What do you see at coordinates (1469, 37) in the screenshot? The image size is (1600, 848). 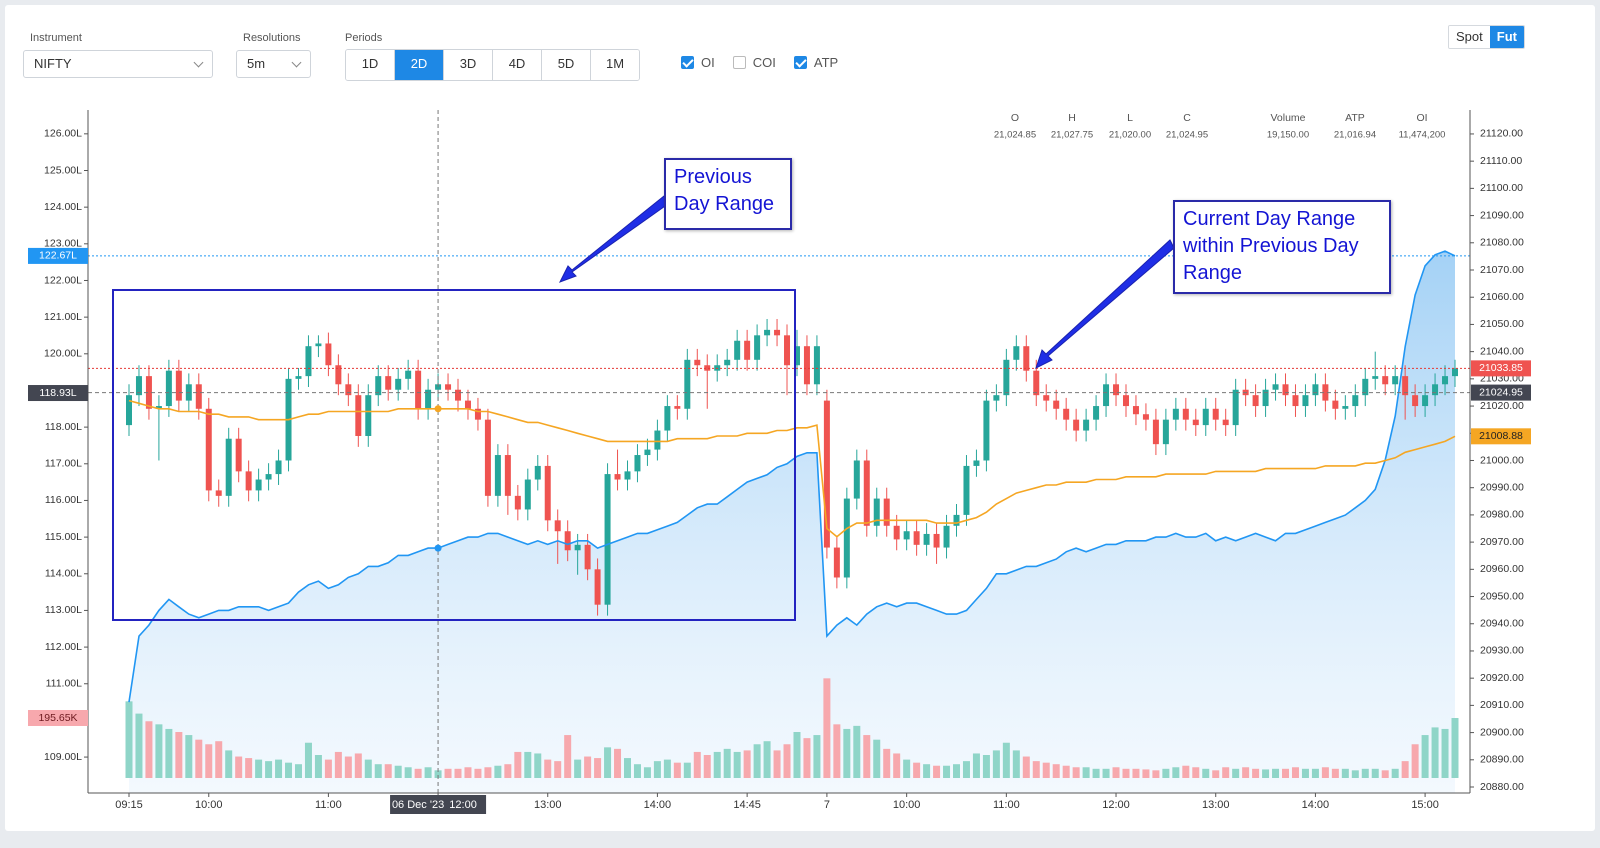 I see `market-button: Spot` at bounding box center [1469, 37].